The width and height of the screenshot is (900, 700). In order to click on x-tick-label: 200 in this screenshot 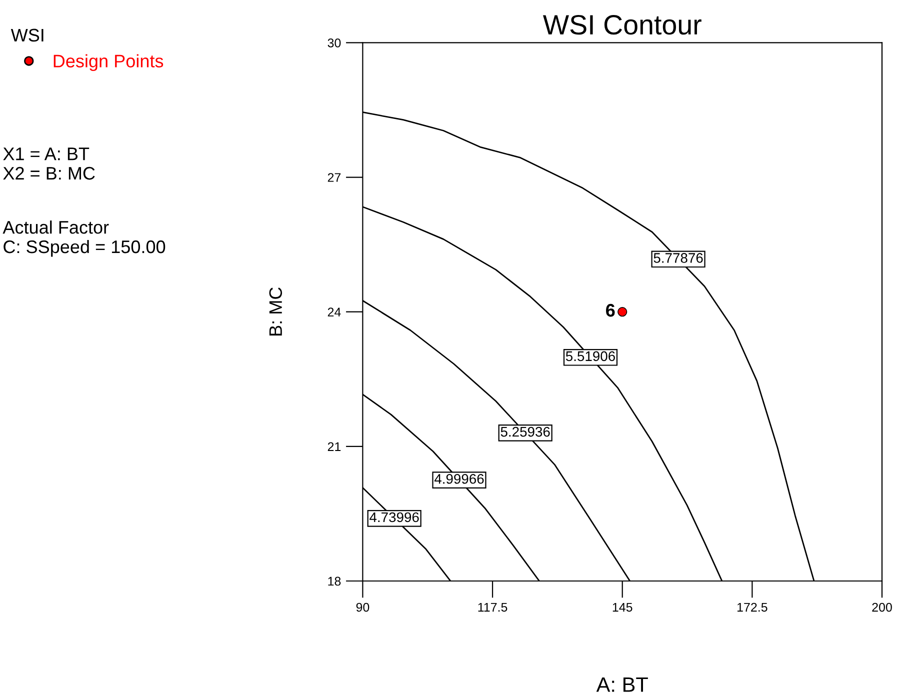, I will do `click(882, 607)`.